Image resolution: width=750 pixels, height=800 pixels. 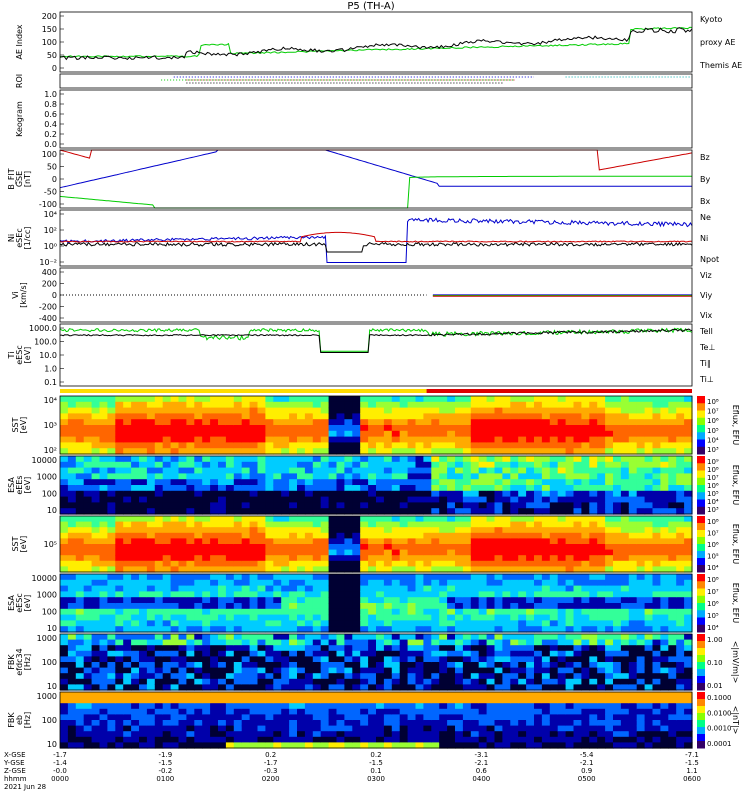 I want to click on cbtick-sst2: 10⁷, so click(x=713, y=534).